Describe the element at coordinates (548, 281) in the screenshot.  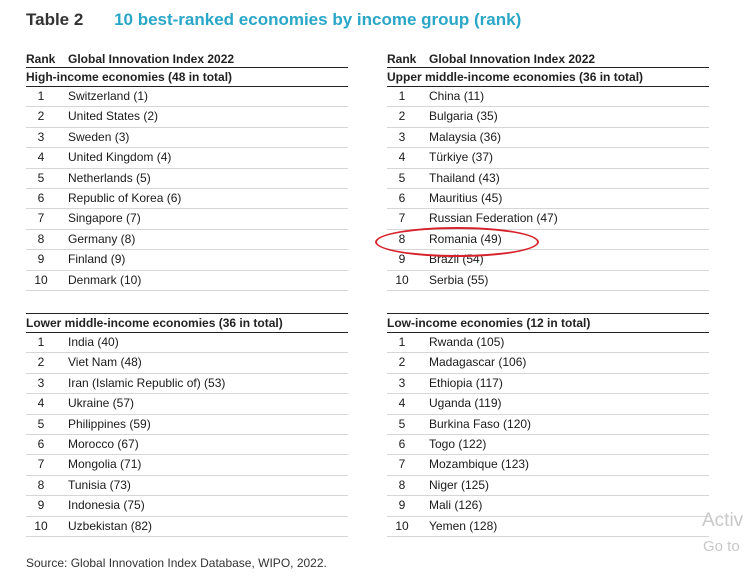
I see `table-row: 10 Serbia (55)` at that location.